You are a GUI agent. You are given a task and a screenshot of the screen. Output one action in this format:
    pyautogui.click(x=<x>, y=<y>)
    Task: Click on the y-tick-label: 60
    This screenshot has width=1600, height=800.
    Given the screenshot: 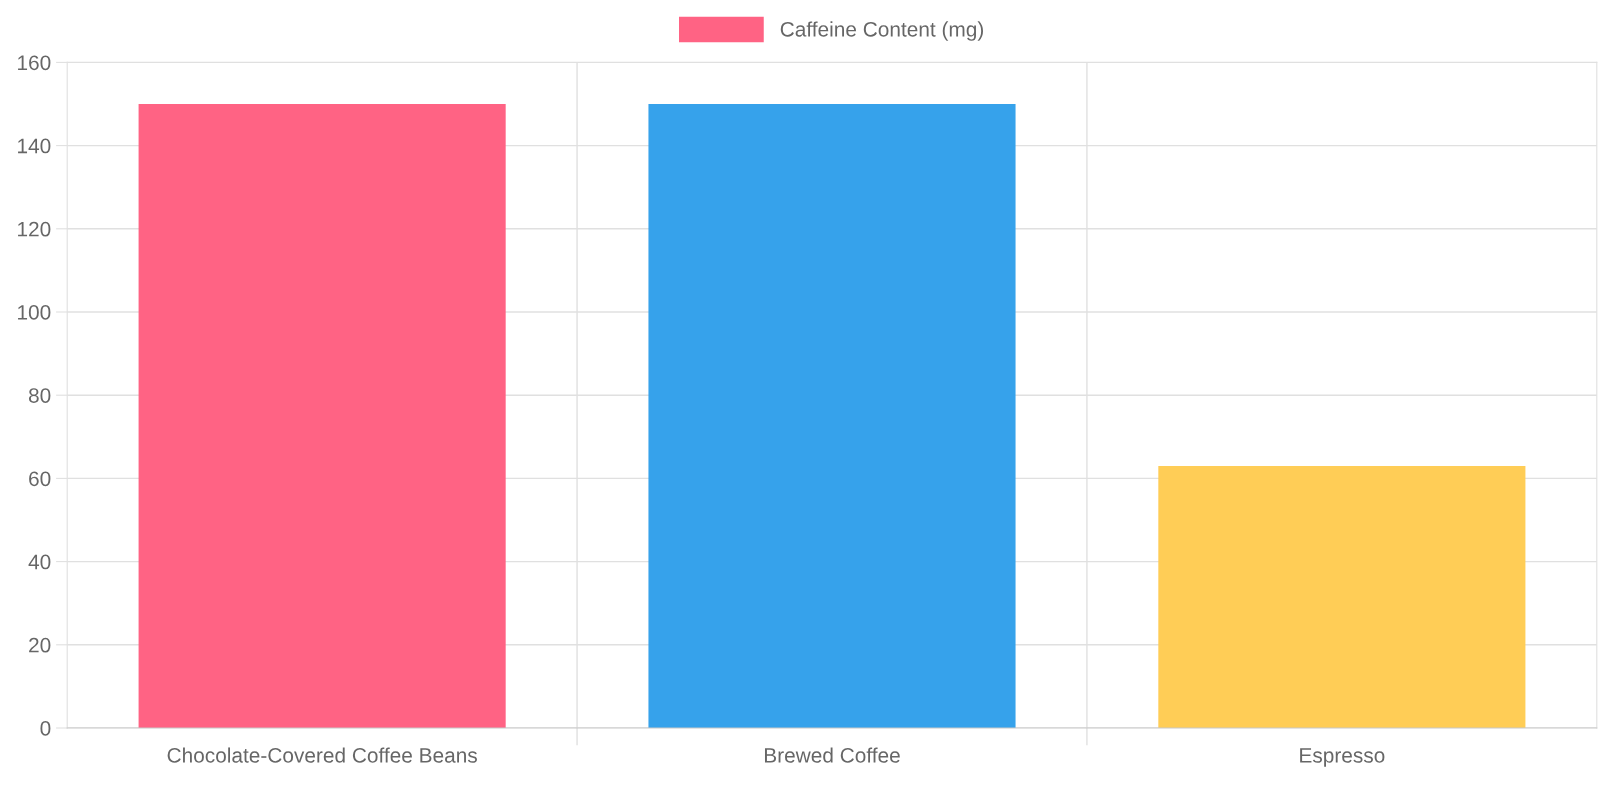 What is the action you would take?
    pyautogui.click(x=40, y=479)
    